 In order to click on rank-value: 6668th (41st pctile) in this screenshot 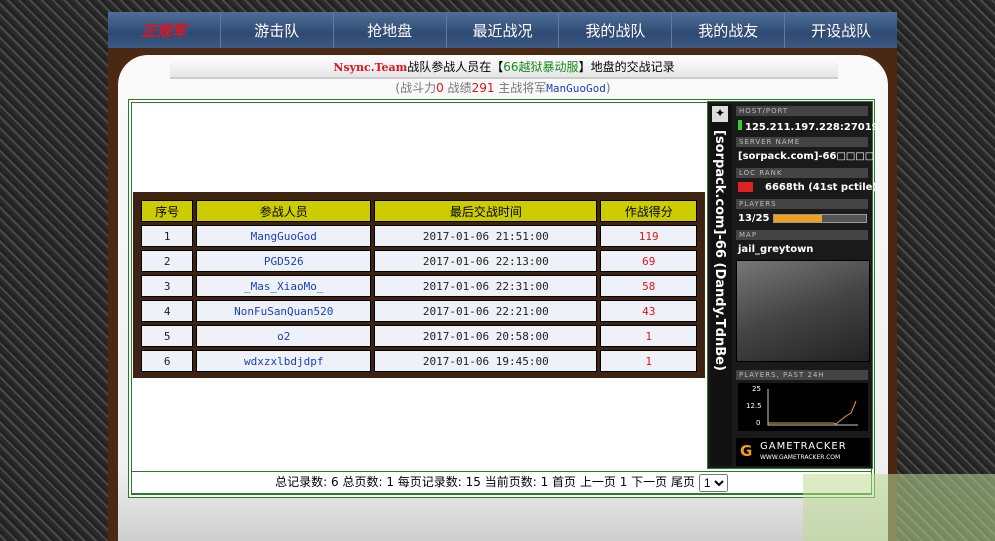, I will do `click(821, 187)`.